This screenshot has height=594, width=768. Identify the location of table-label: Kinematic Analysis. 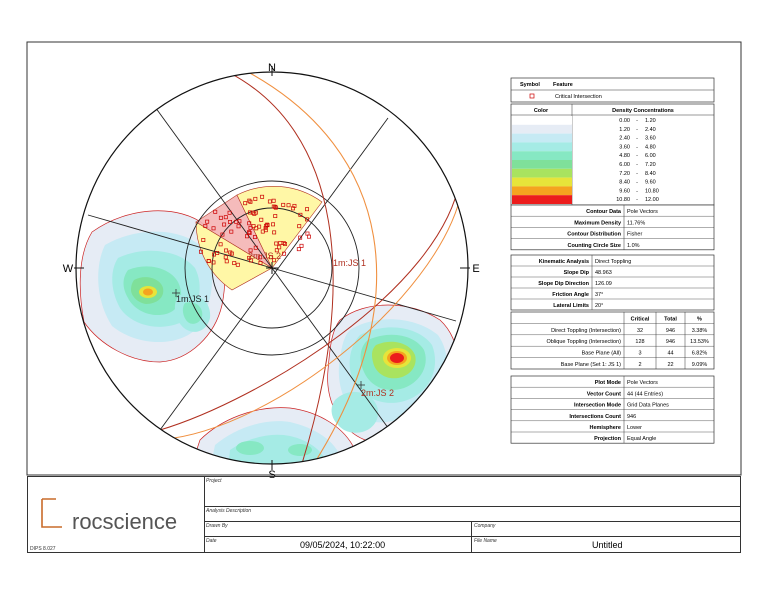
(564, 262).